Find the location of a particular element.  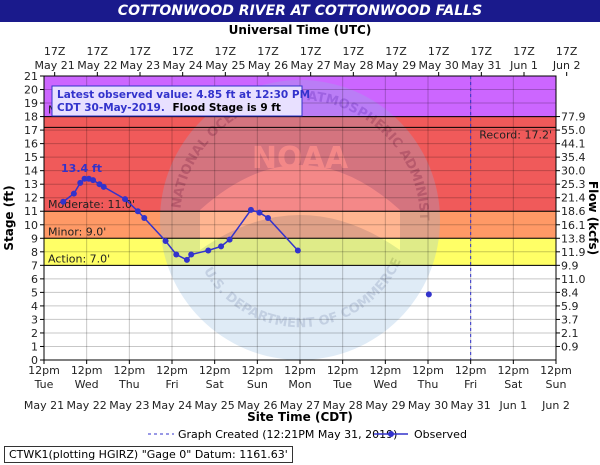

top-tick-date: Jun 2 is located at coordinates (566, 65).